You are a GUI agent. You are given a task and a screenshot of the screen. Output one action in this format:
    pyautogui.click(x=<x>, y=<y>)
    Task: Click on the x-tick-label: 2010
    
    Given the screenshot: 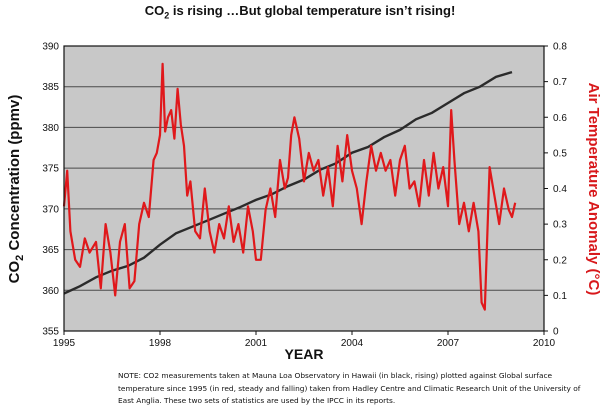 What is the action you would take?
    pyautogui.click(x=544, y=343)
    